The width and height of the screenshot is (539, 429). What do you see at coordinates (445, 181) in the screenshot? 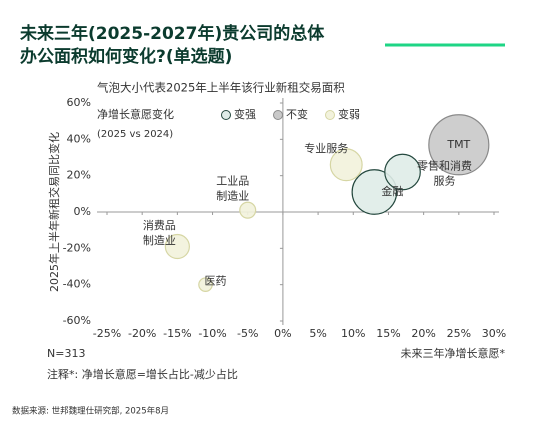
I see `bubble-label: 服务` at bounding box center [445, 181].